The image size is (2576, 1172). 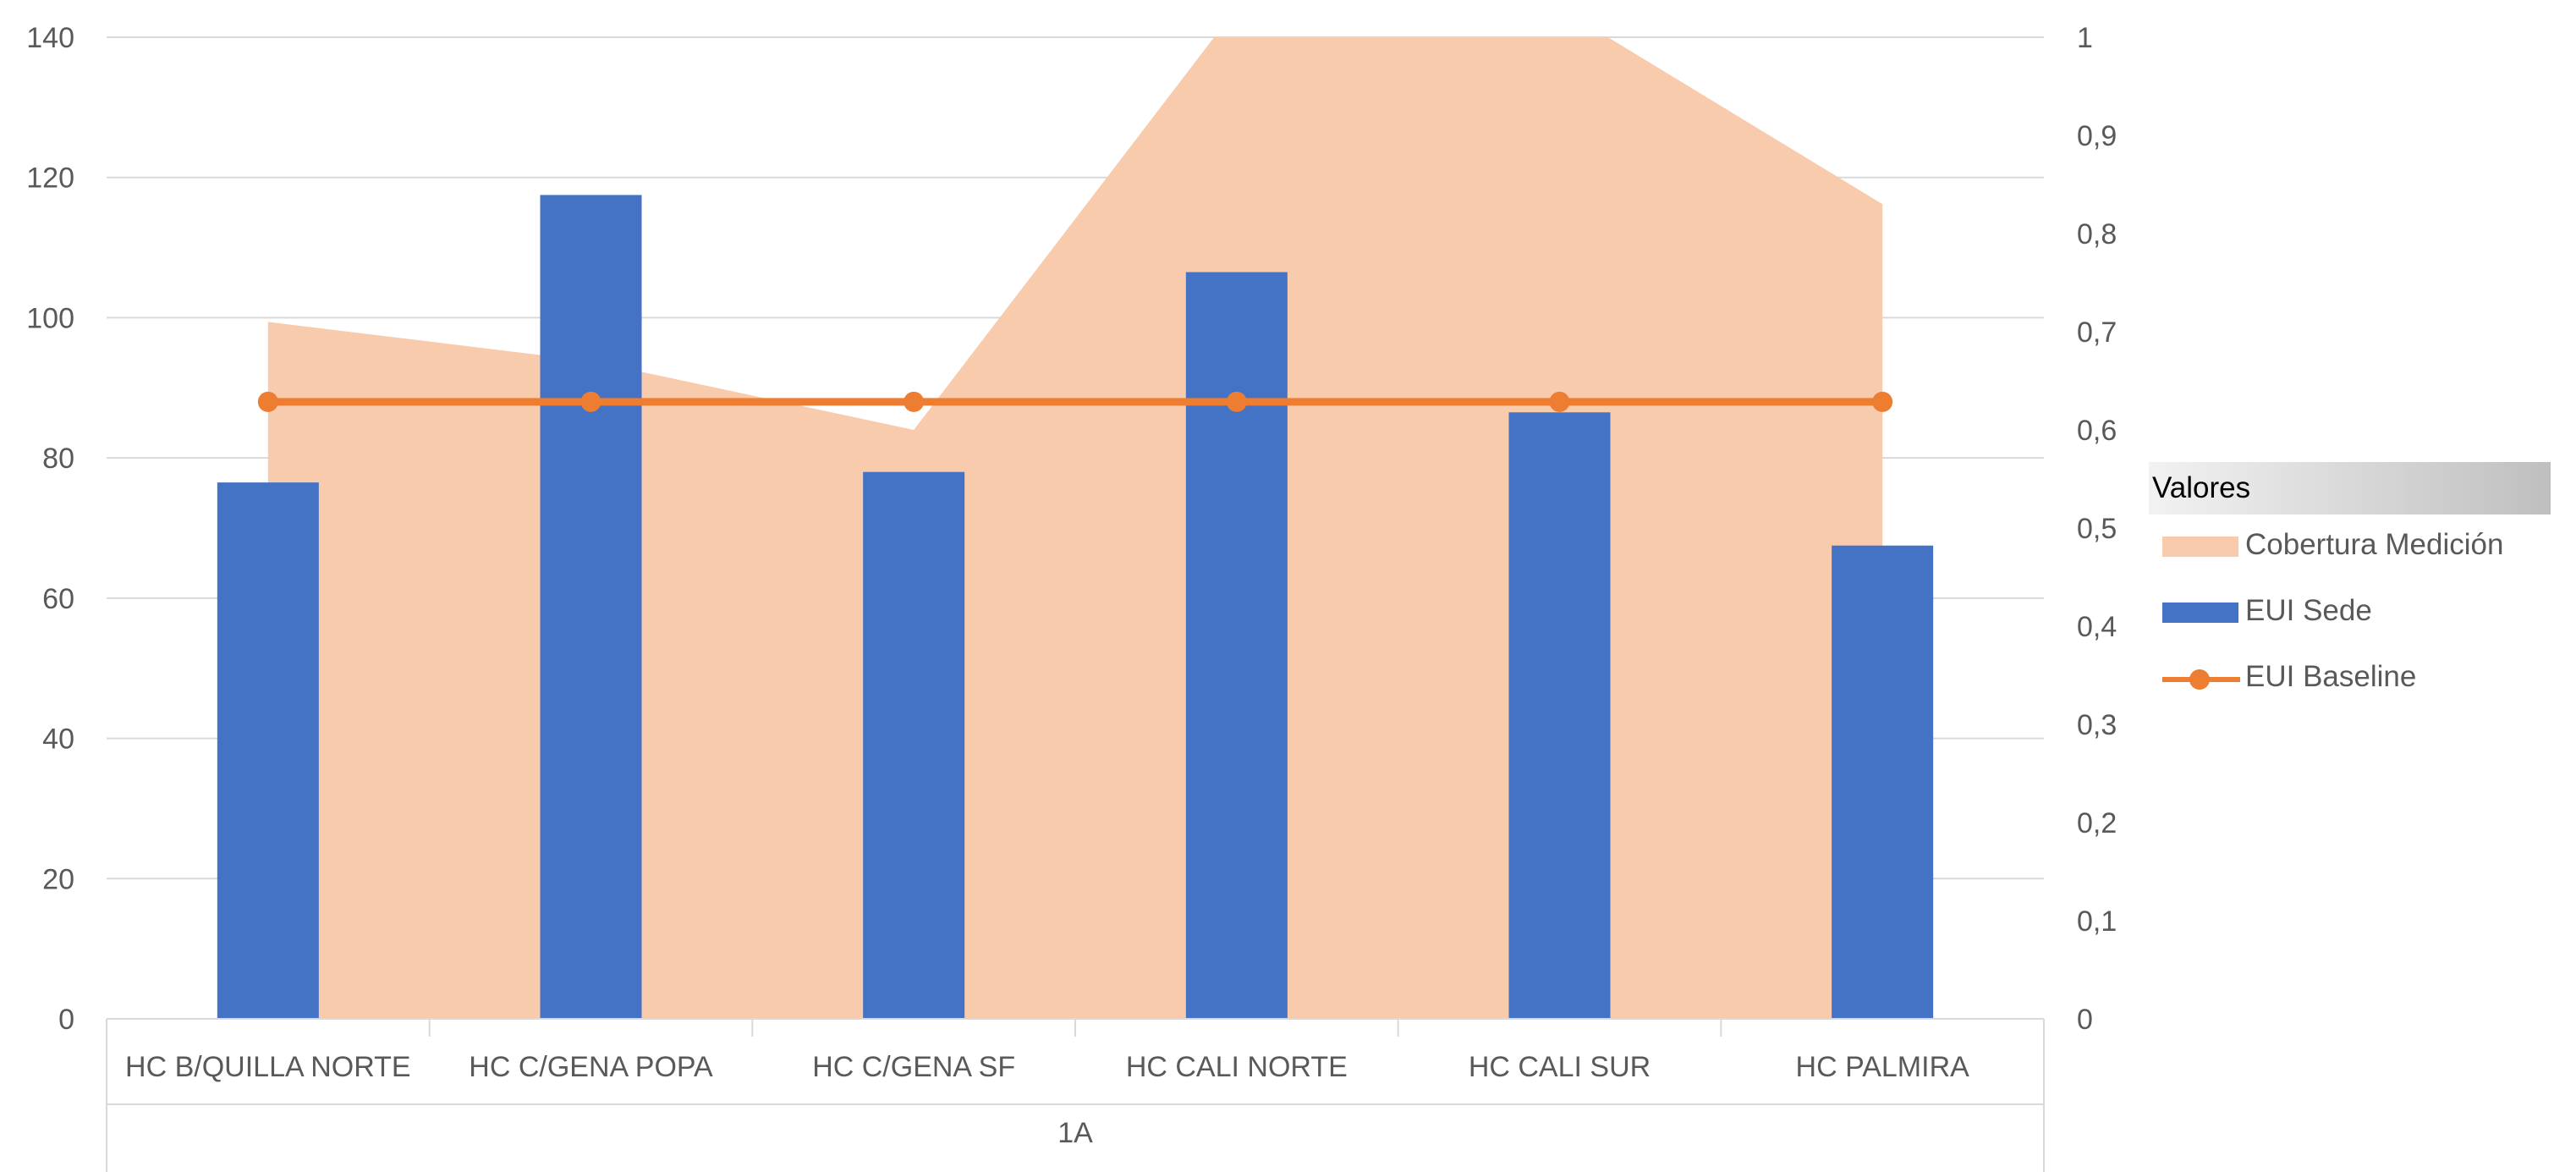 What do you see at coordinates (1075, 402) in the screenshot?
I see `eui-baseline-line` at bounding box center [1075, 402].